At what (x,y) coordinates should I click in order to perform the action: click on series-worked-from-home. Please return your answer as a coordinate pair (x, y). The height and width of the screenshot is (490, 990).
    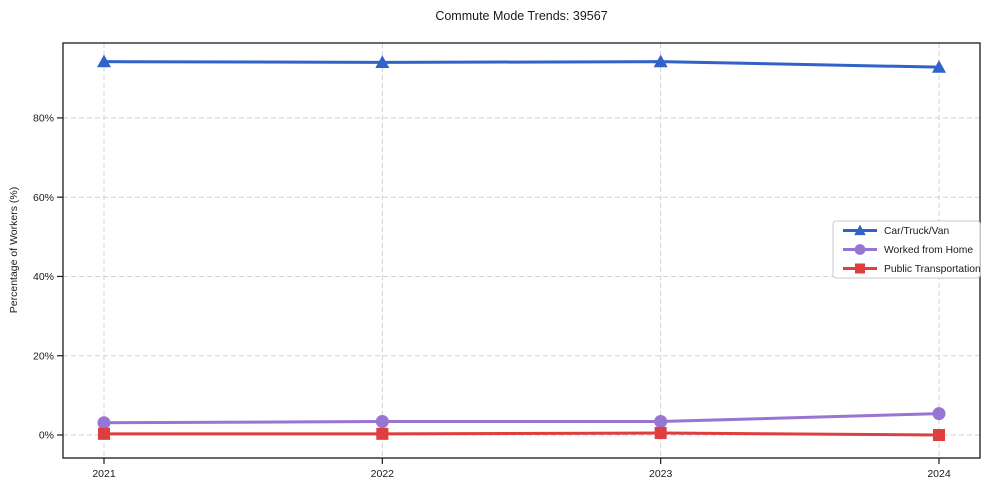
    Looking at the image, I should click on (521, 418).